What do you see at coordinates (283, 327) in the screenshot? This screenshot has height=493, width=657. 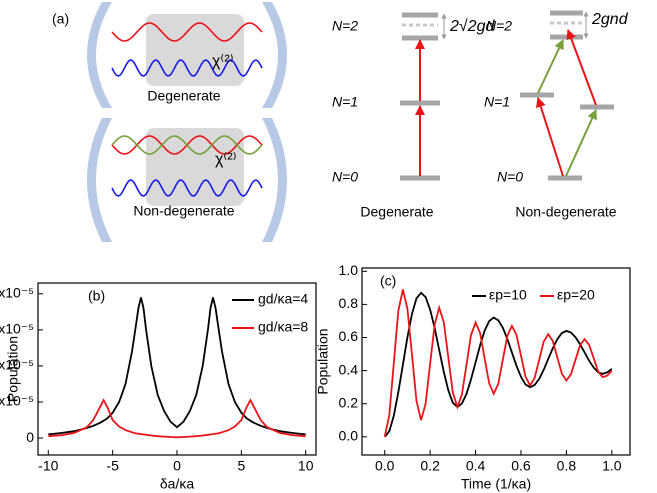 I see `legend-label: gd/κa=8` at bounding box center [283, 327].